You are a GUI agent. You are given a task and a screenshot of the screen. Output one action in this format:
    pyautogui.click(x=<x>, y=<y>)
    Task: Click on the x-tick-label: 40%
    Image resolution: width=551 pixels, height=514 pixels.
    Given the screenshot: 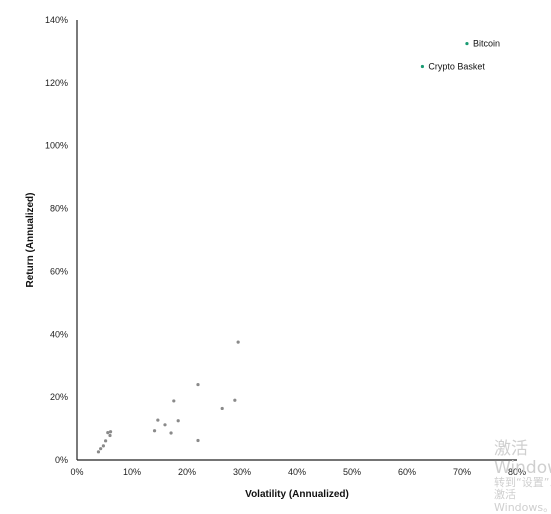 What is the action you would take?
    pyautogui.click(x=297, y=472)
    